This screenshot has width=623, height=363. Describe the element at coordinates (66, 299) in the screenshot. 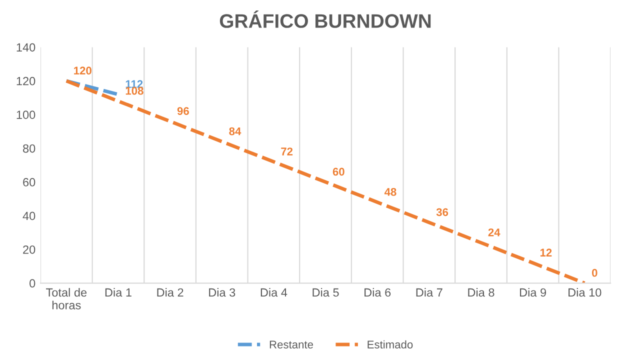

I see `x-tick-label: Total de horas` at that location.